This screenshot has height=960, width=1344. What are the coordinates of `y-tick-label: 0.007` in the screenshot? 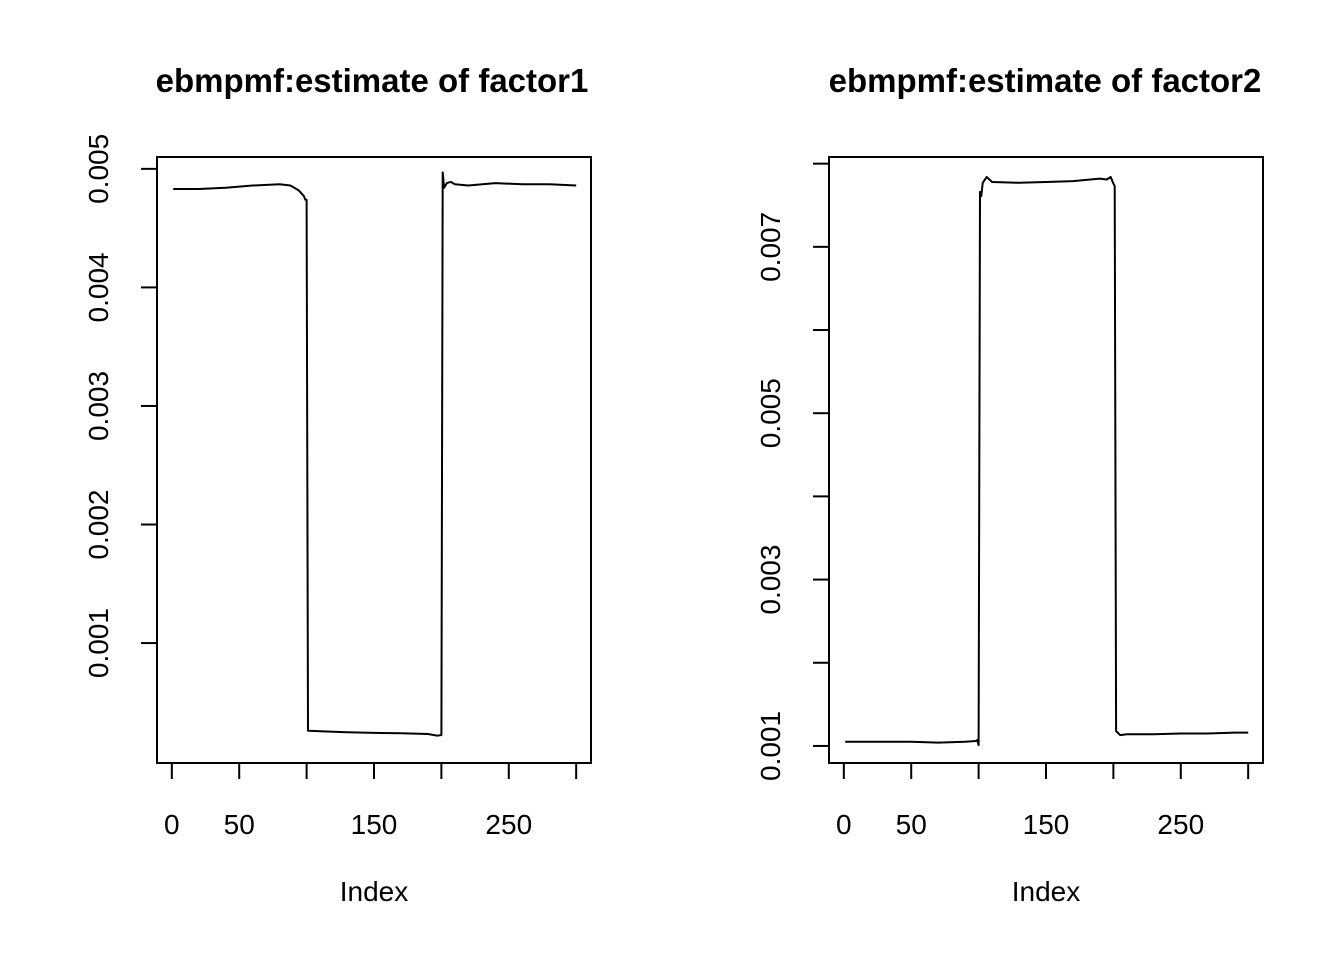 It's located at (770, 247).